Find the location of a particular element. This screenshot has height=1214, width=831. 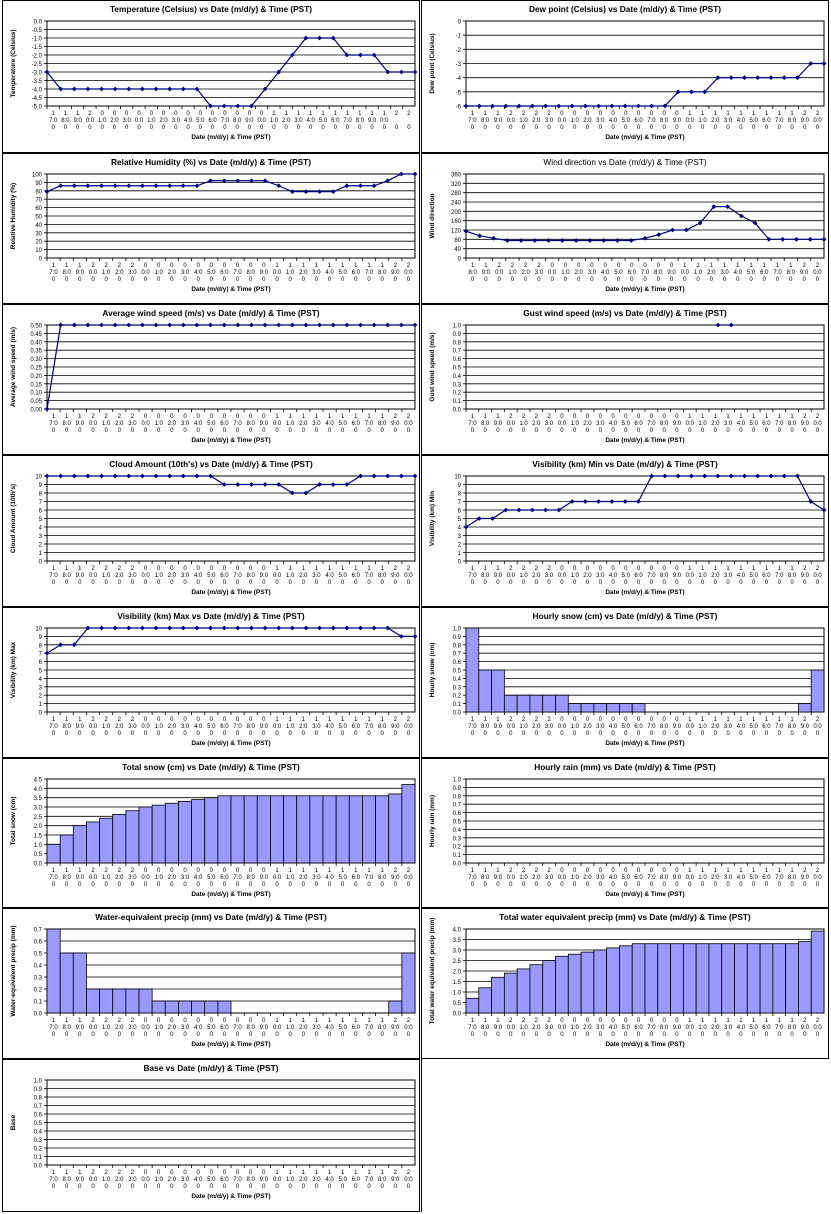

y-tick-label: 3 is located at coordinates (41, 537).